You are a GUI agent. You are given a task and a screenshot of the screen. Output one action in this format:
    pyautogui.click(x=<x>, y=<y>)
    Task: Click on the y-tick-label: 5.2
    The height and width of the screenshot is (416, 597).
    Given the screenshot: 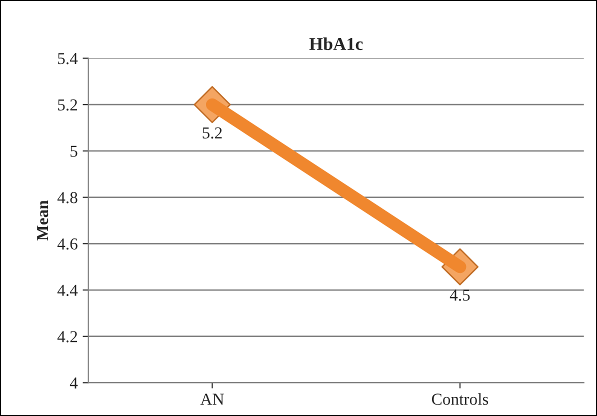 What is the action you would take?
    pyautogui.click(x=68, y=105)
    